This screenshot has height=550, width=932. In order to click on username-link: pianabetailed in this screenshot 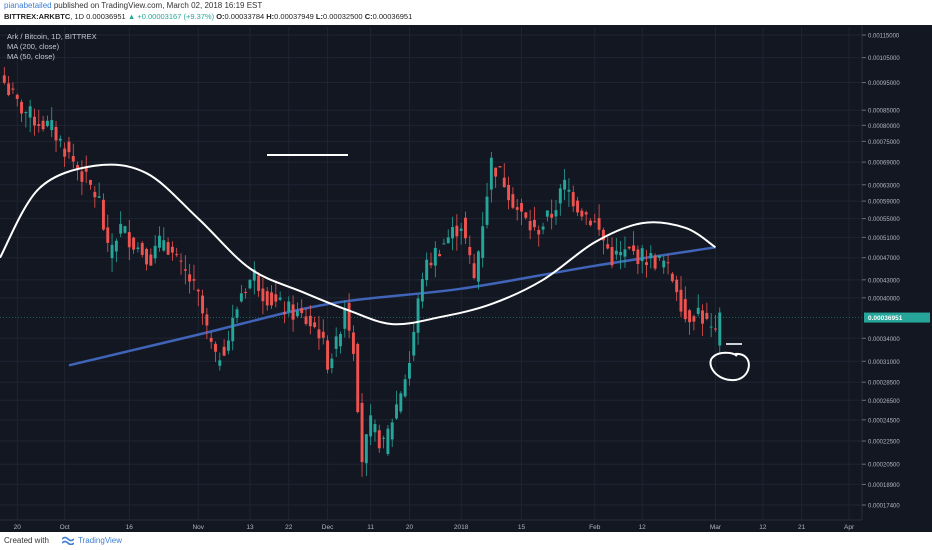, I will do `click(28, 5)`.